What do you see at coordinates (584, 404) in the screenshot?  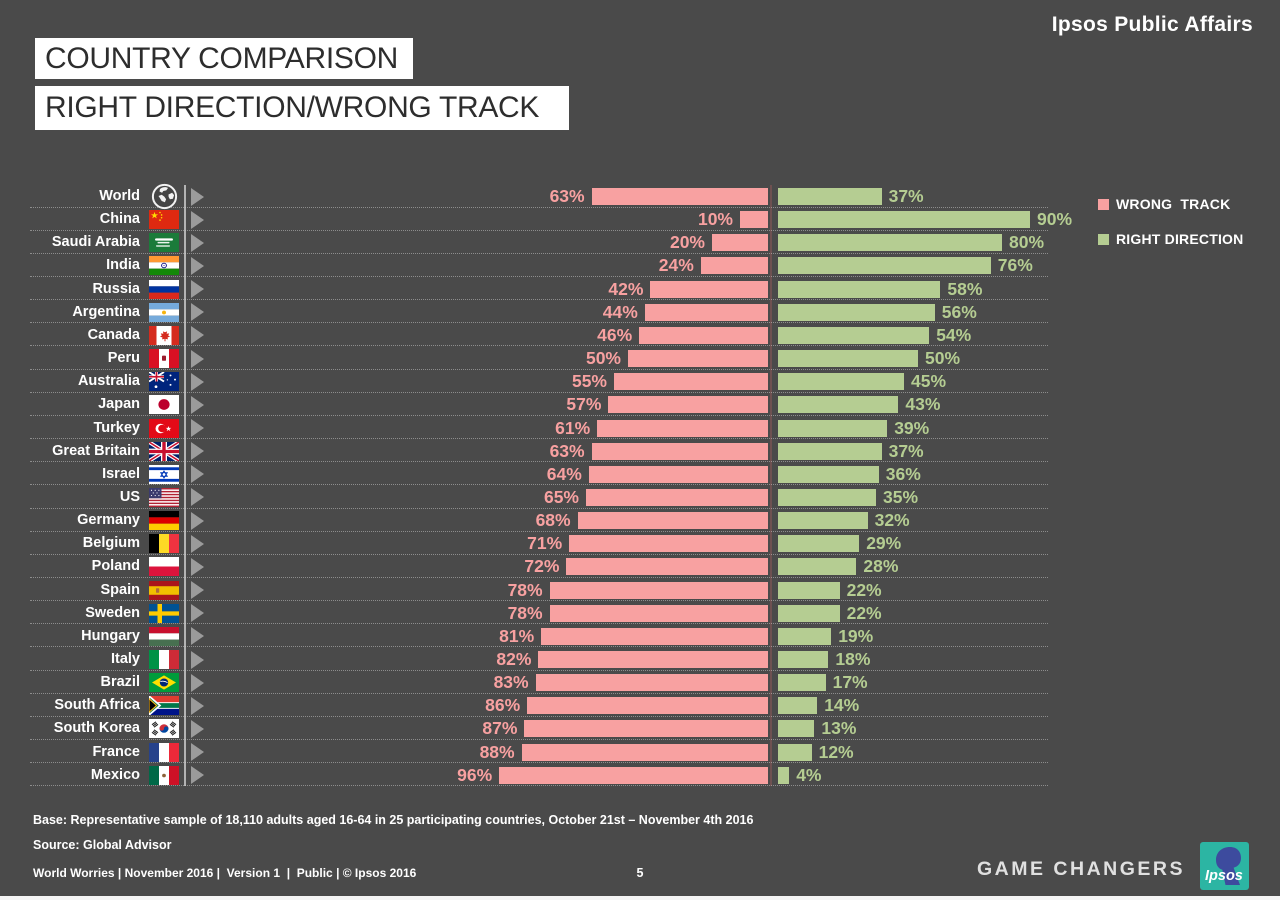 I see `wrong-track-value-label: 57%` at bounding box center [584, 404].